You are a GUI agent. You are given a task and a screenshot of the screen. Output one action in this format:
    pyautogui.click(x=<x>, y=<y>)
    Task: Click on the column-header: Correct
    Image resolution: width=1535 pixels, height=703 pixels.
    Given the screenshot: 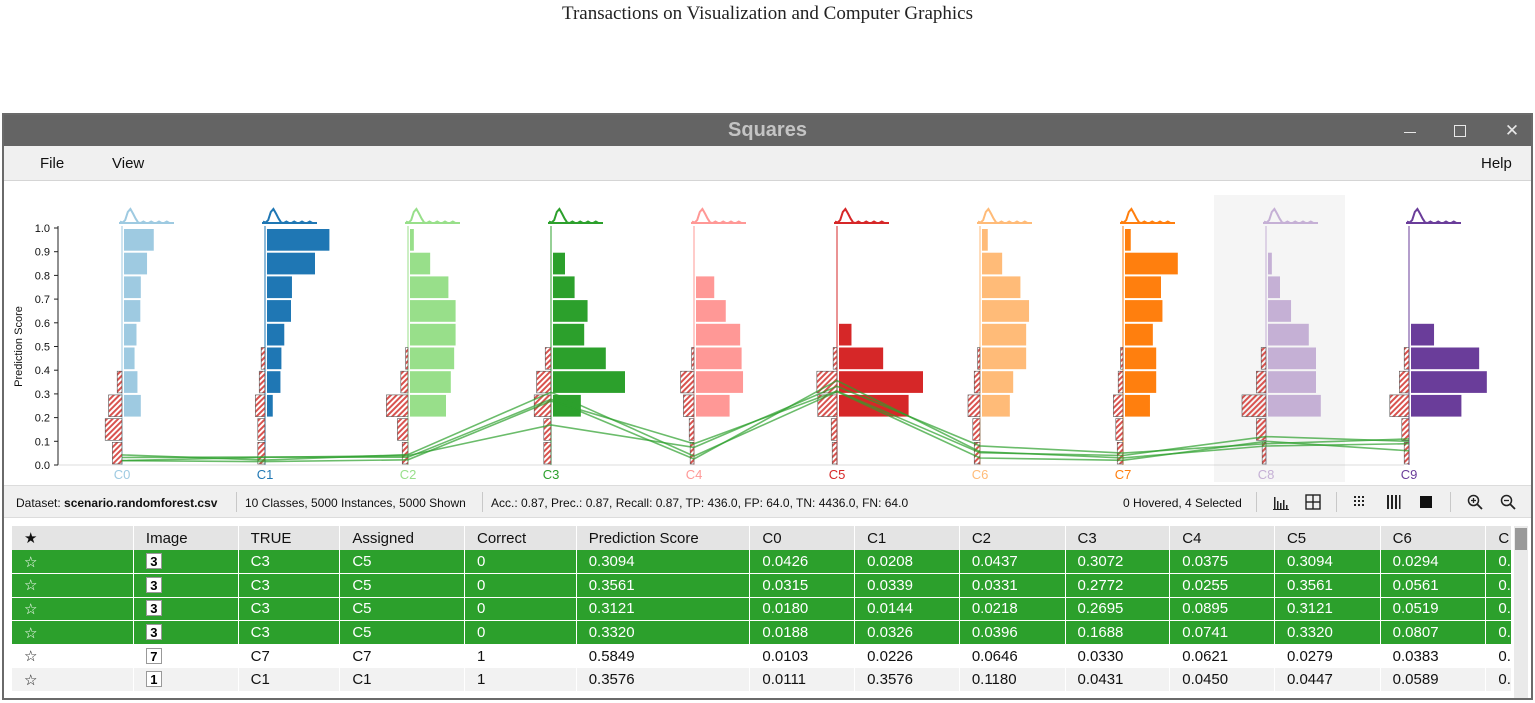 What is the action you would take?
    pyautogui.click(x=520, y=538)
    